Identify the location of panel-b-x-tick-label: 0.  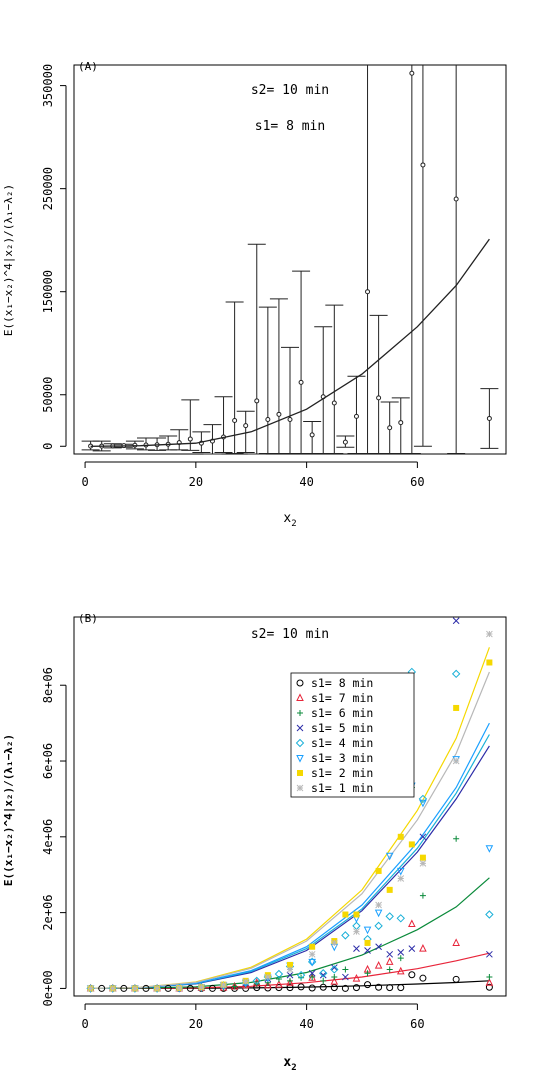
(84, 1024).